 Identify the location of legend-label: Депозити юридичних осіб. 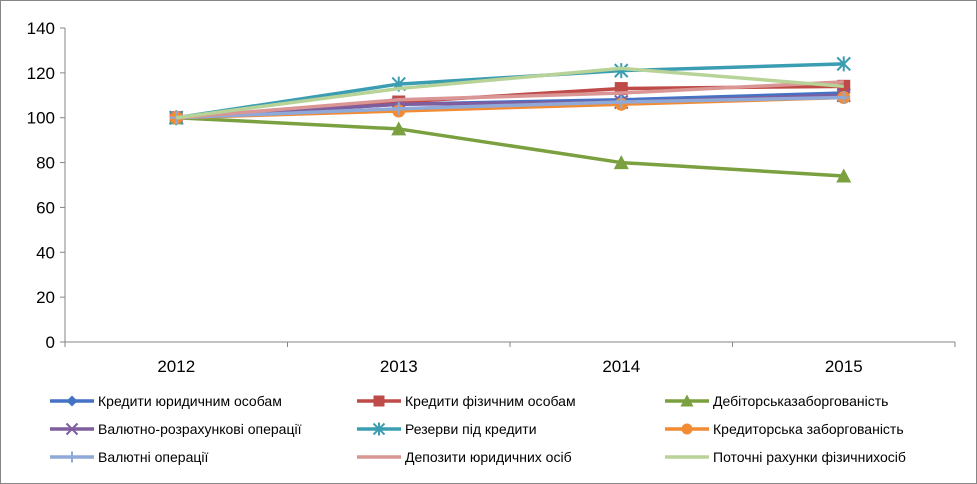
(488, 457).